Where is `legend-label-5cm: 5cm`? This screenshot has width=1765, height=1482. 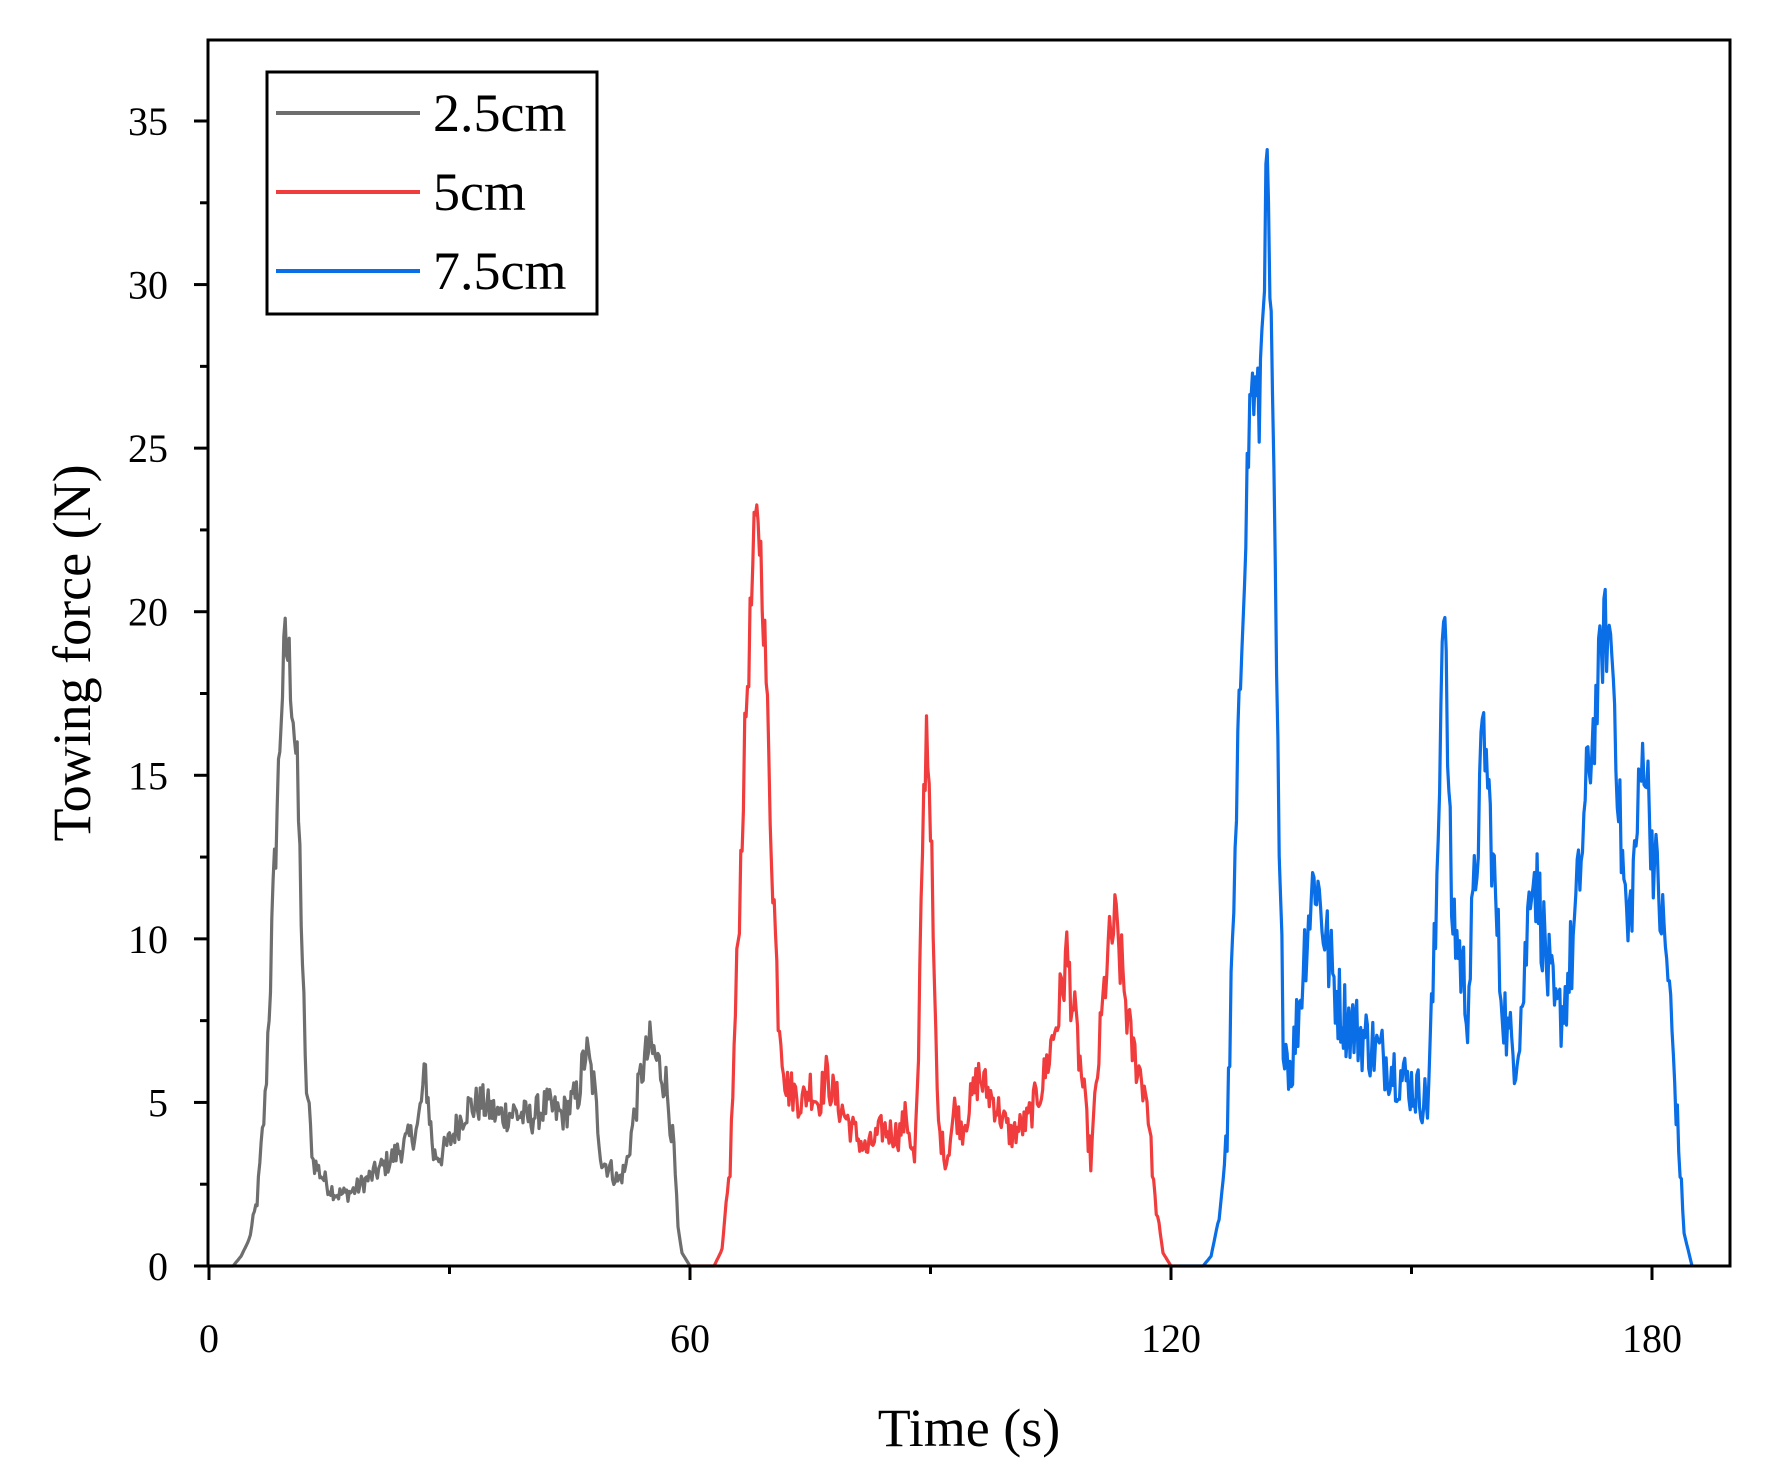 legend-label-5cm: 5cm is located at coordinates (479, 192).